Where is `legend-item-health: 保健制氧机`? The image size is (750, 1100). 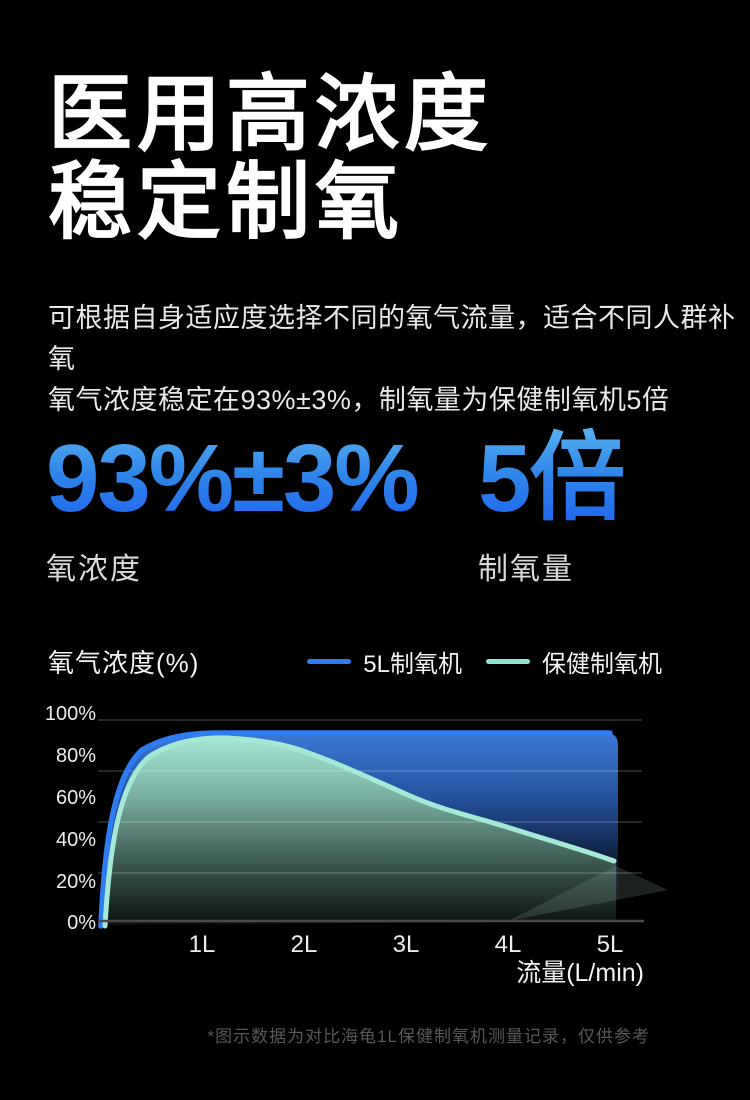 legend-item-health: 保健制氧机 is located at coordinates (574, 661).